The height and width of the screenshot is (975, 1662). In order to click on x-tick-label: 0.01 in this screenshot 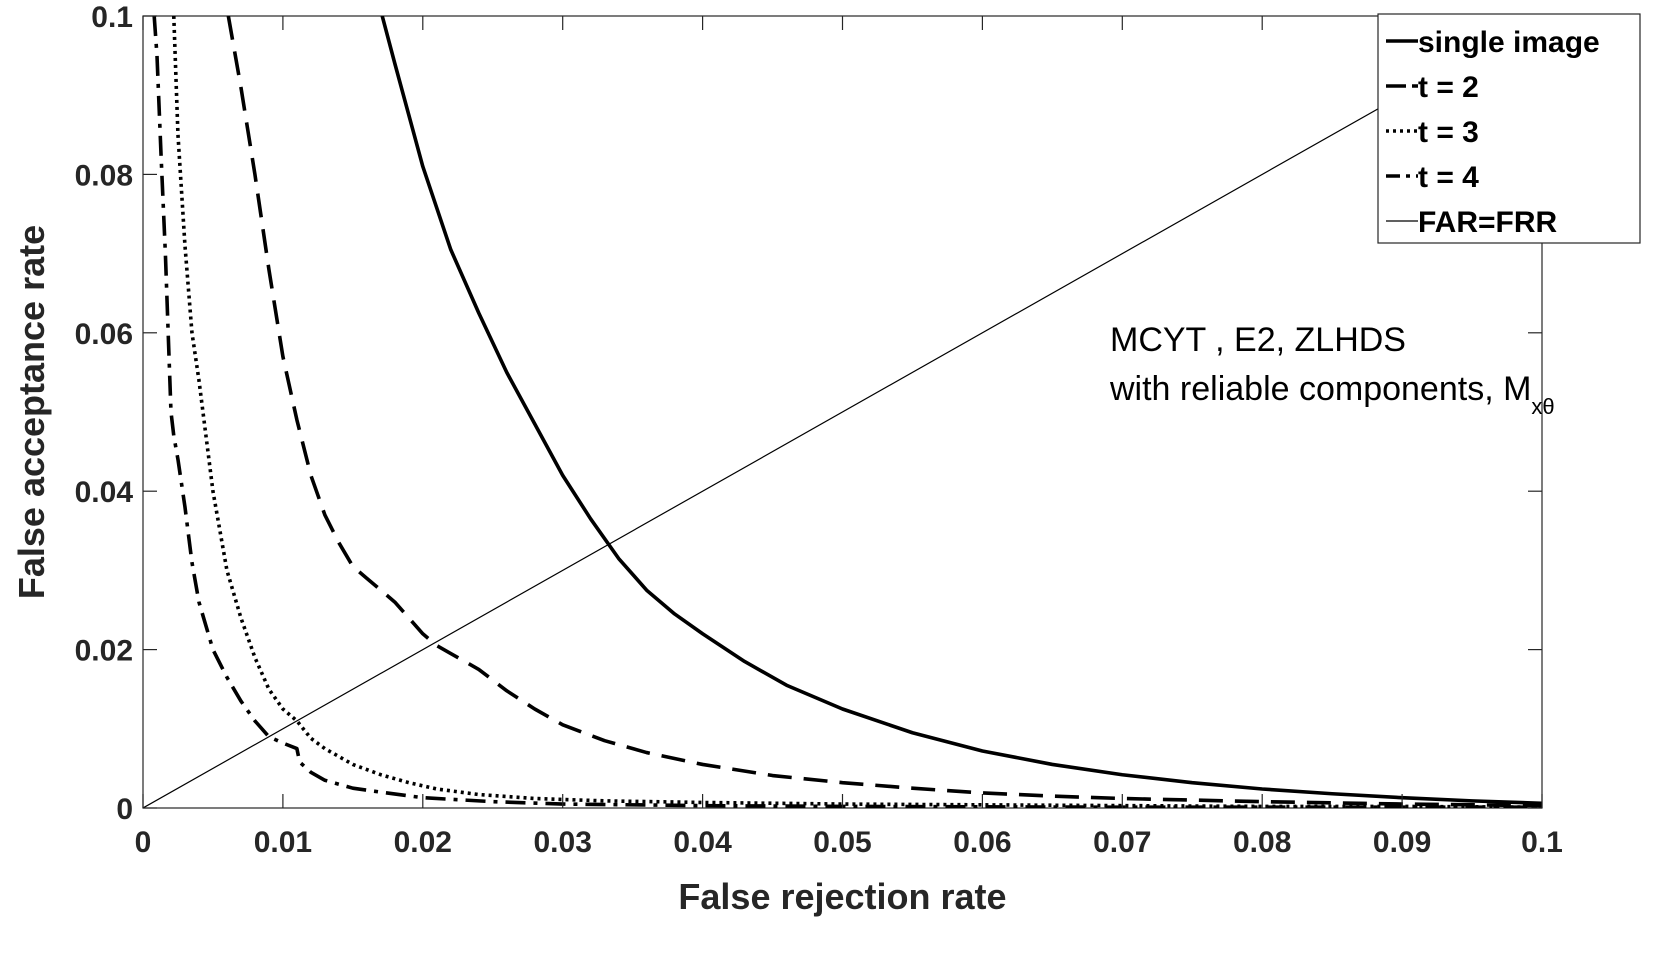, I will do `click(283, 842)`.